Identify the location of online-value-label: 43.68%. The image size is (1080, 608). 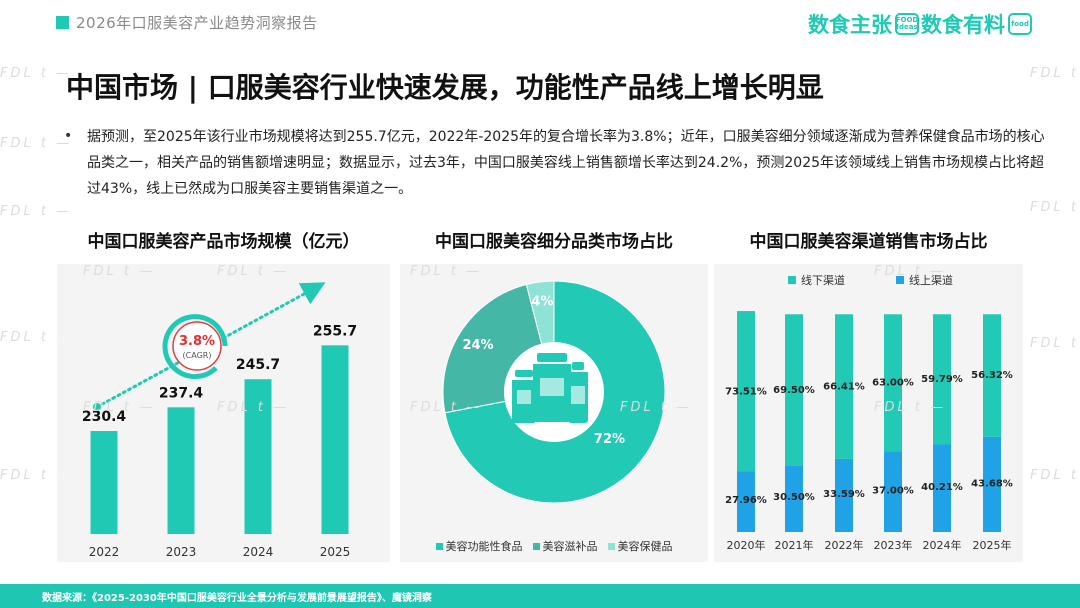
(992, 483).